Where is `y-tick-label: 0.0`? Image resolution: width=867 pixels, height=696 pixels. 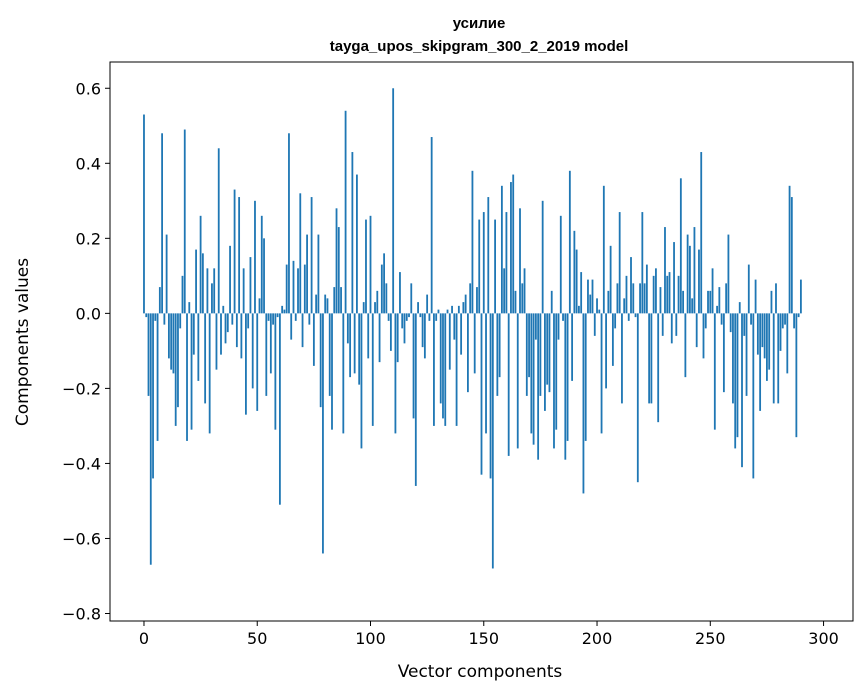 y-tick-label: 0.0 is located at coordinates (88, 313).